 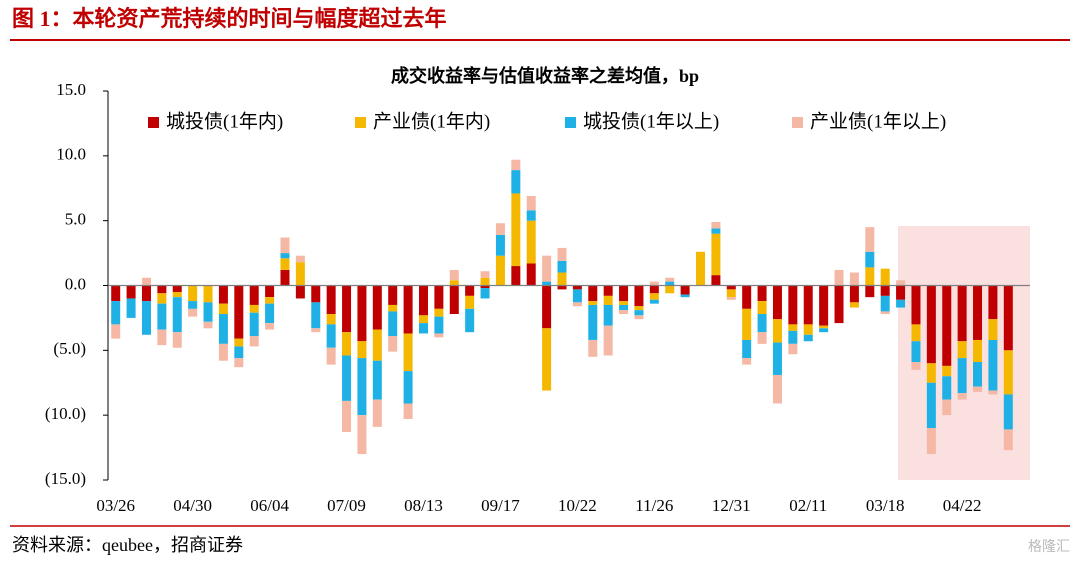 I want to click on source: 资料来源：qeubee，招商证券, so click(x=127, y=545).